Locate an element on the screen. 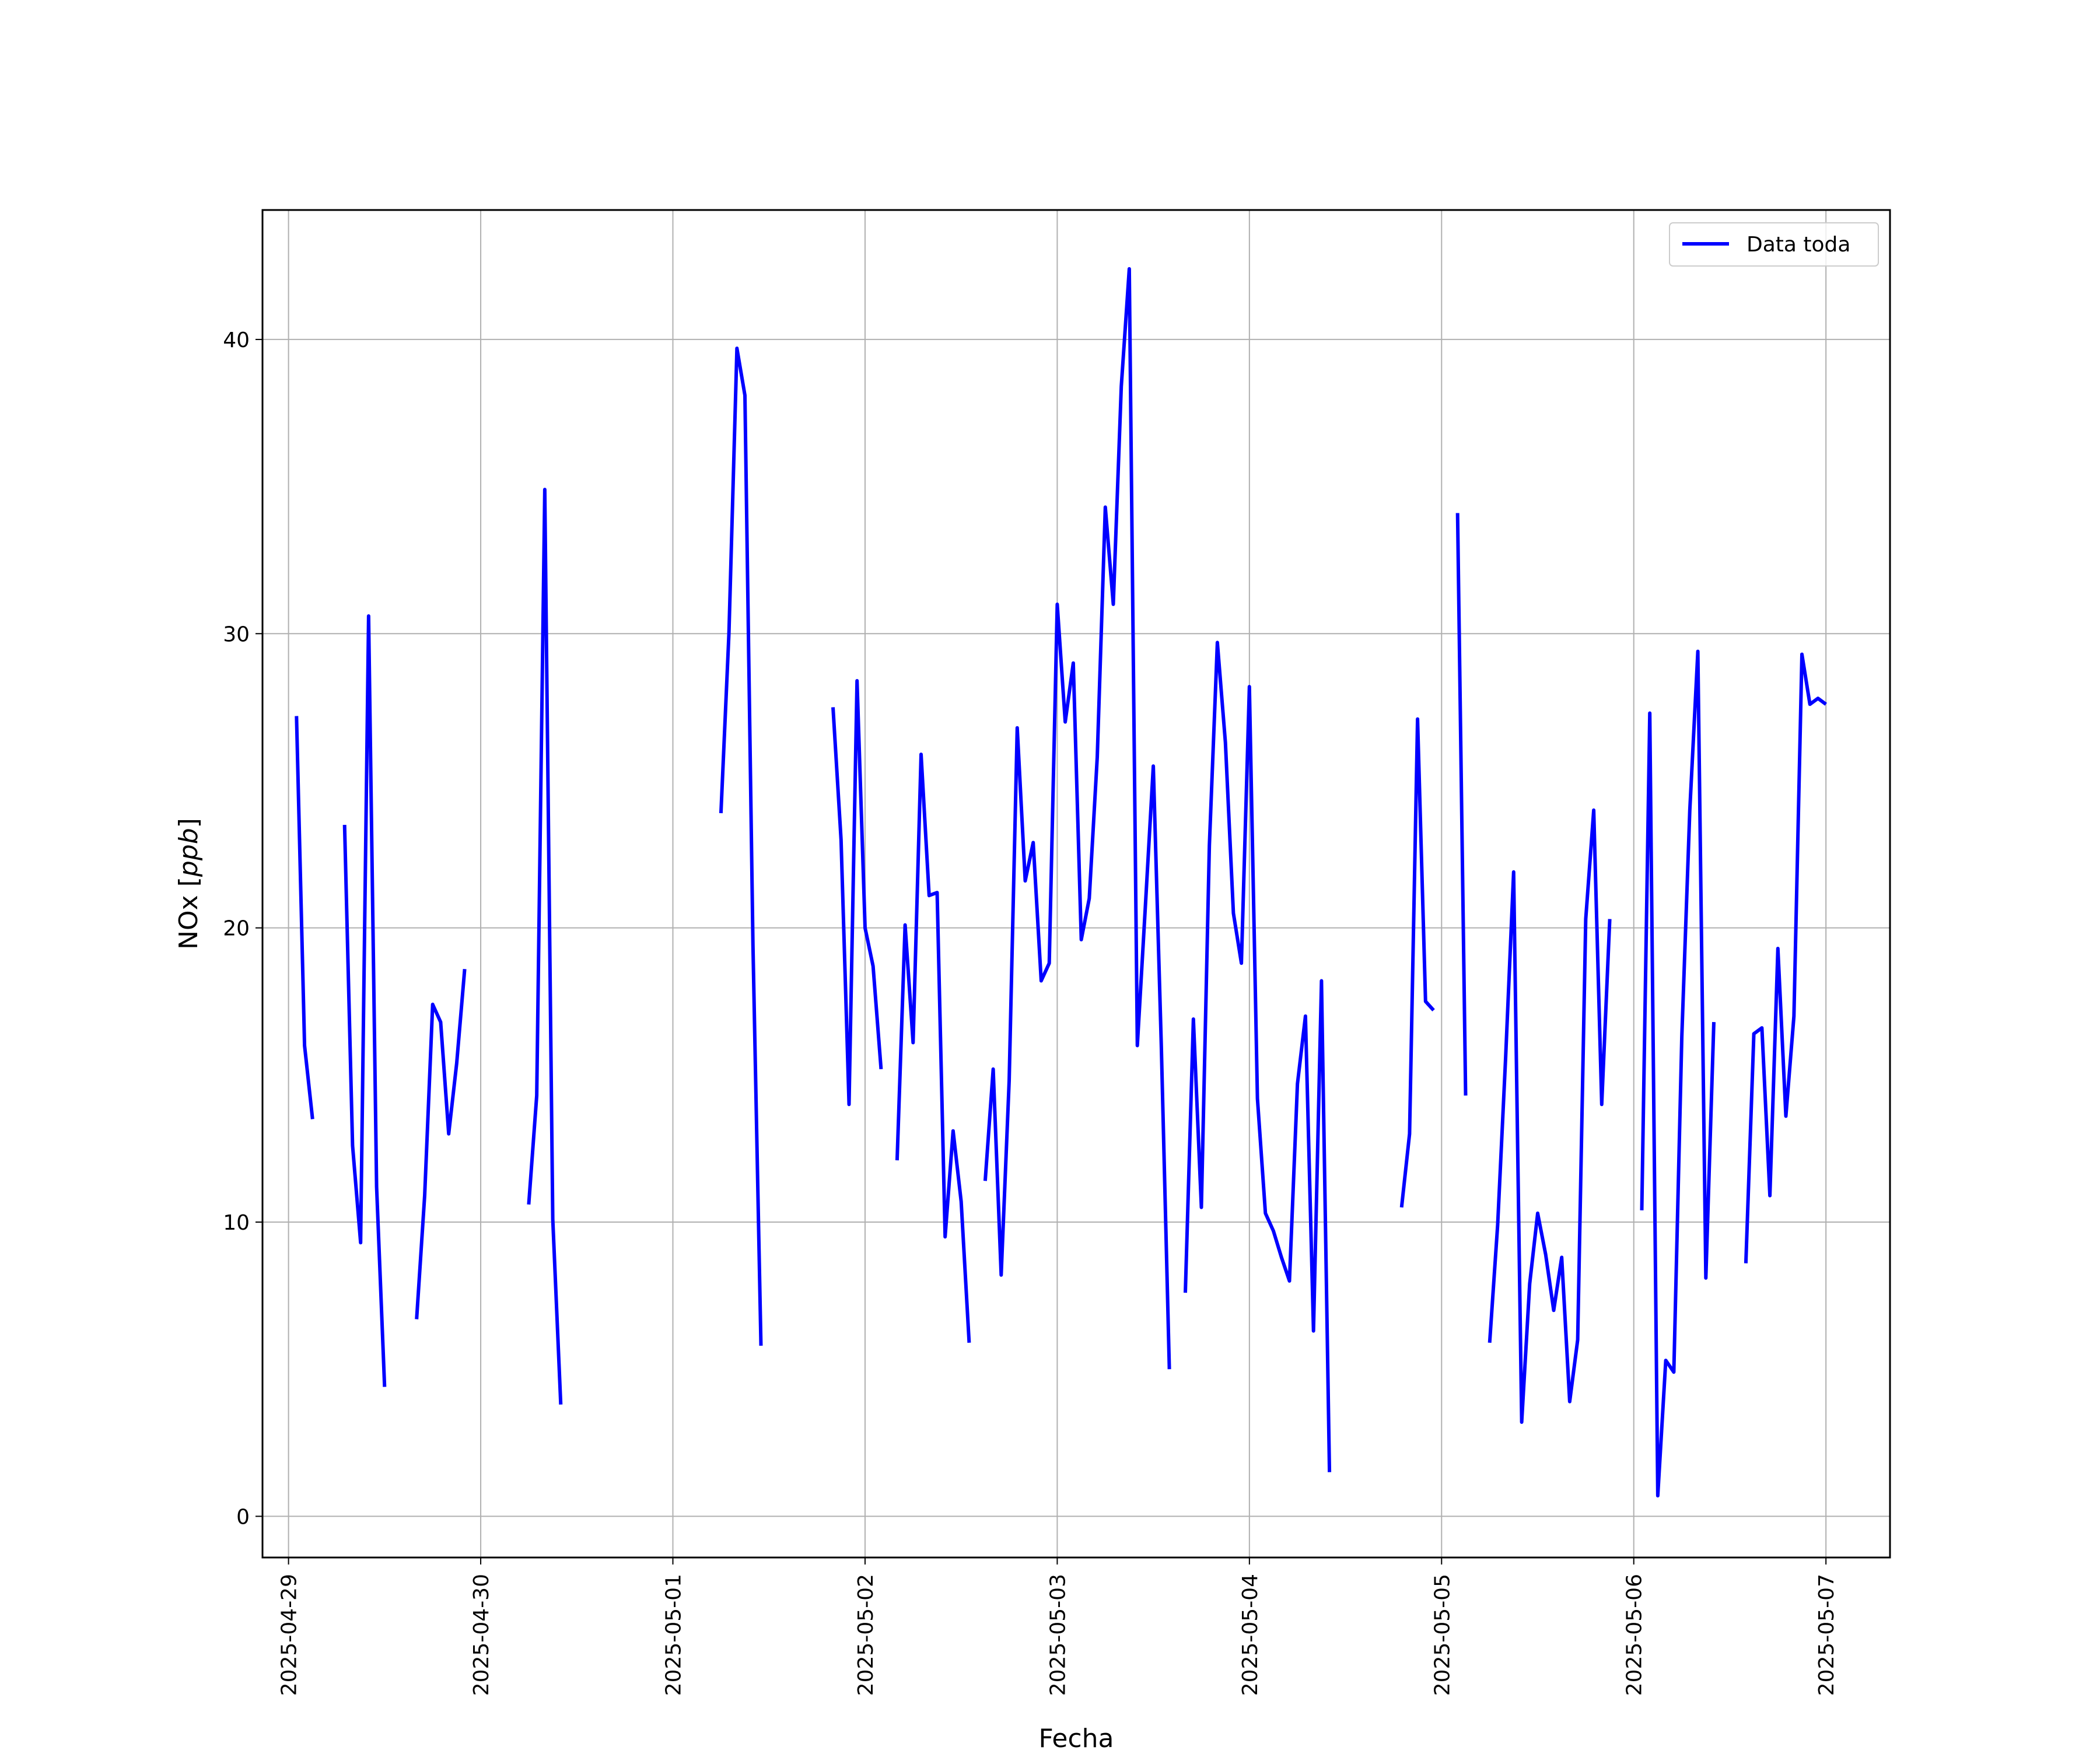 This screenshot has width=2100, height=1750. y-tick-label: 30 is located at coordinates (236, 634).